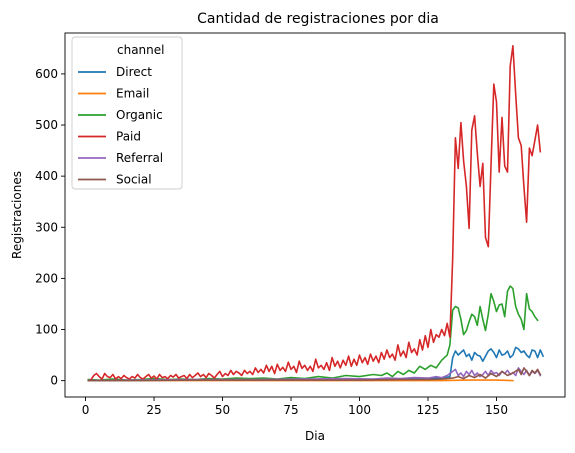  Describe the element at coordinates (496, 410) in the screenshot. I see `x-tick-label: 150` at that location.